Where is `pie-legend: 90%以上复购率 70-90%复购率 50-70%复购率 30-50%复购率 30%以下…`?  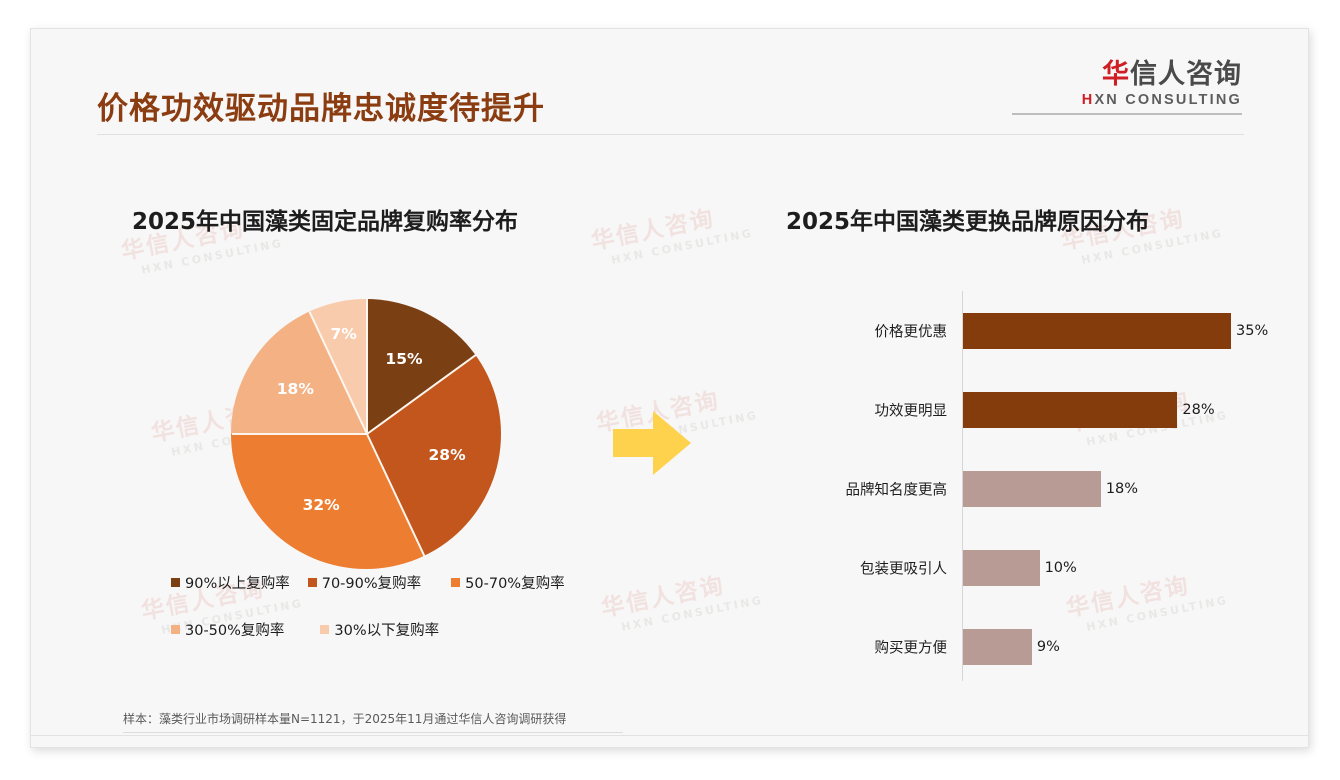 pie-legend: 90%以上复购率 70-90%复购率 50-70%复购率 30-50%复购率 30%以下… is located at coordinates (381, 619).